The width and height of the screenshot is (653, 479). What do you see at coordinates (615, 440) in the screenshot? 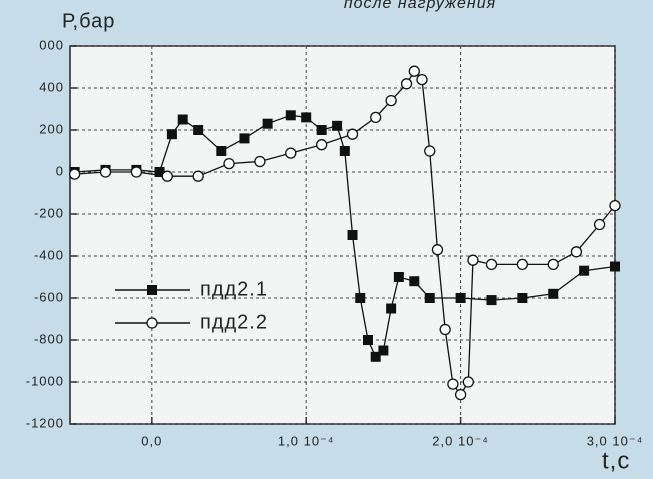
I see `x-tick-label: 3,0 10⁻⁴` at bounding box center [615, 440].